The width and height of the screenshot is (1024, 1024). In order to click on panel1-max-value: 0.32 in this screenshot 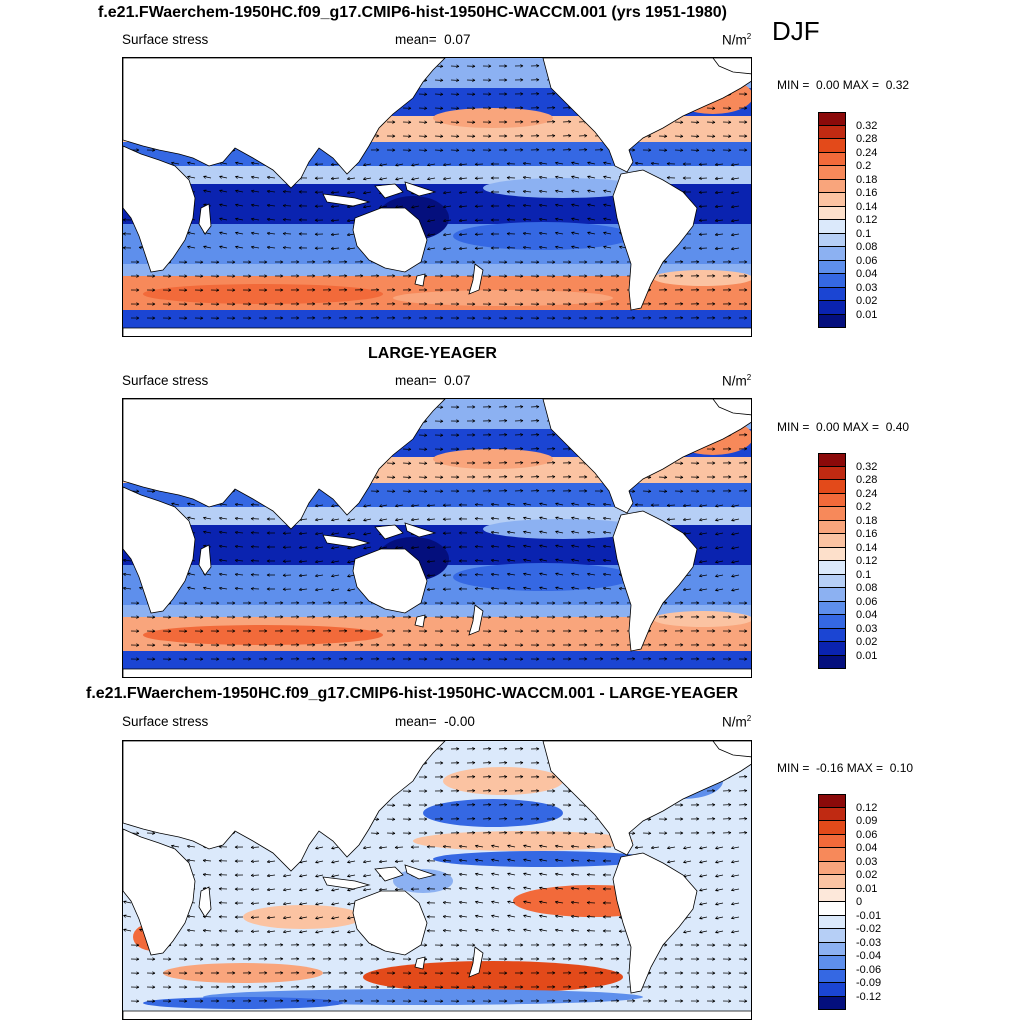, I will do `click(897, 85)`.